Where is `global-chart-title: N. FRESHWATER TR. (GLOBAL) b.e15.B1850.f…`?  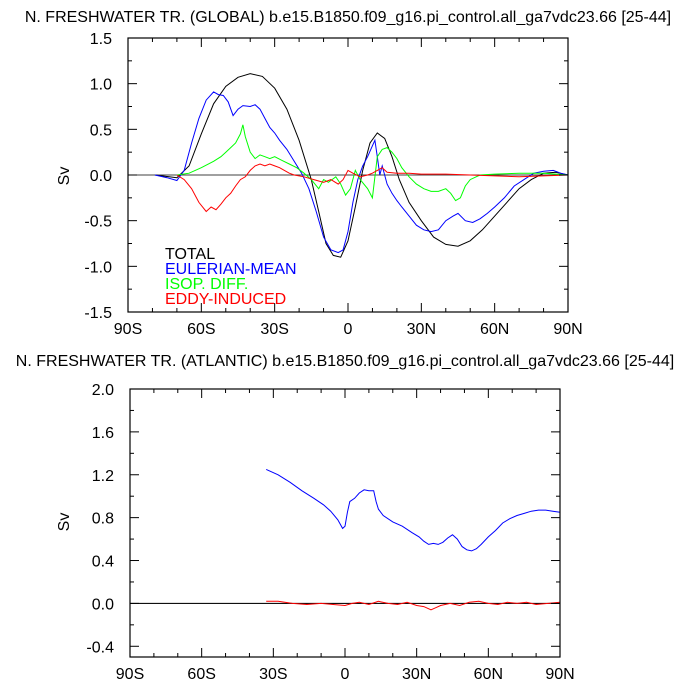 global-chart-title: N. FRESHWATER TR. (GLOBAL) b.e15.B1850.f… is located at coordinates (348, 17).